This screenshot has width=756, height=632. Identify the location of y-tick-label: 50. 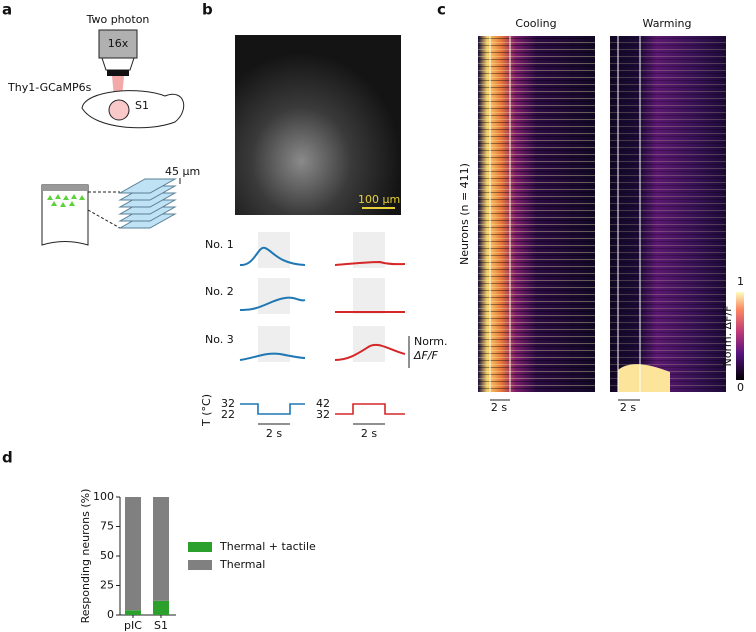
(107, 555).